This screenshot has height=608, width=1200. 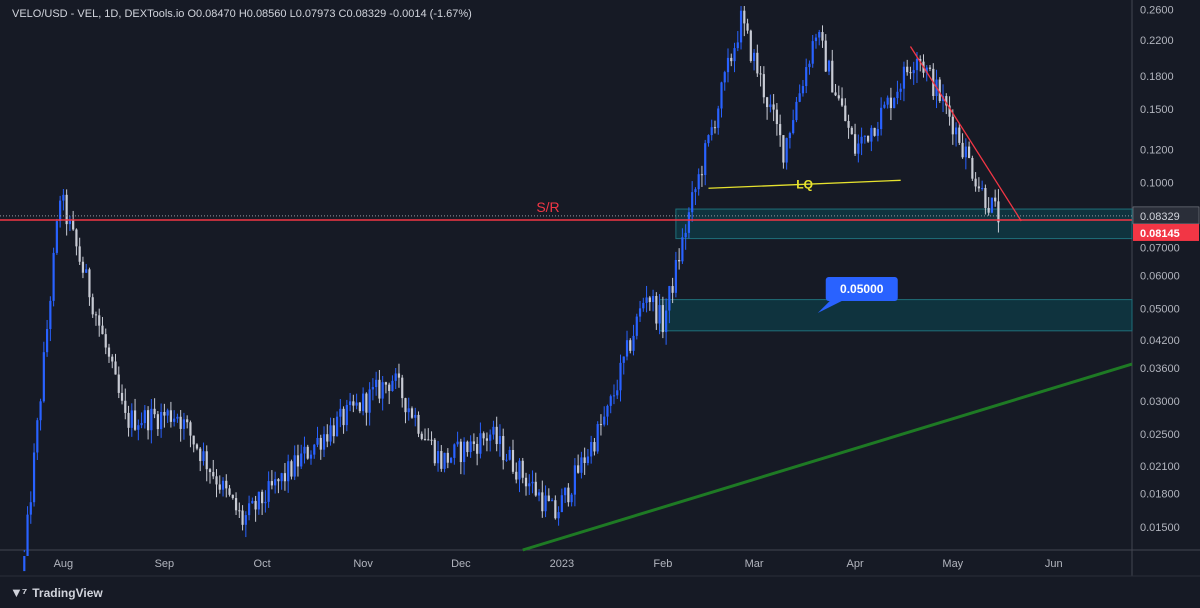 What do you see at coordinates (896, 270) in the screenshot?
I see `zones-layer` at bounding box center [896, 270].